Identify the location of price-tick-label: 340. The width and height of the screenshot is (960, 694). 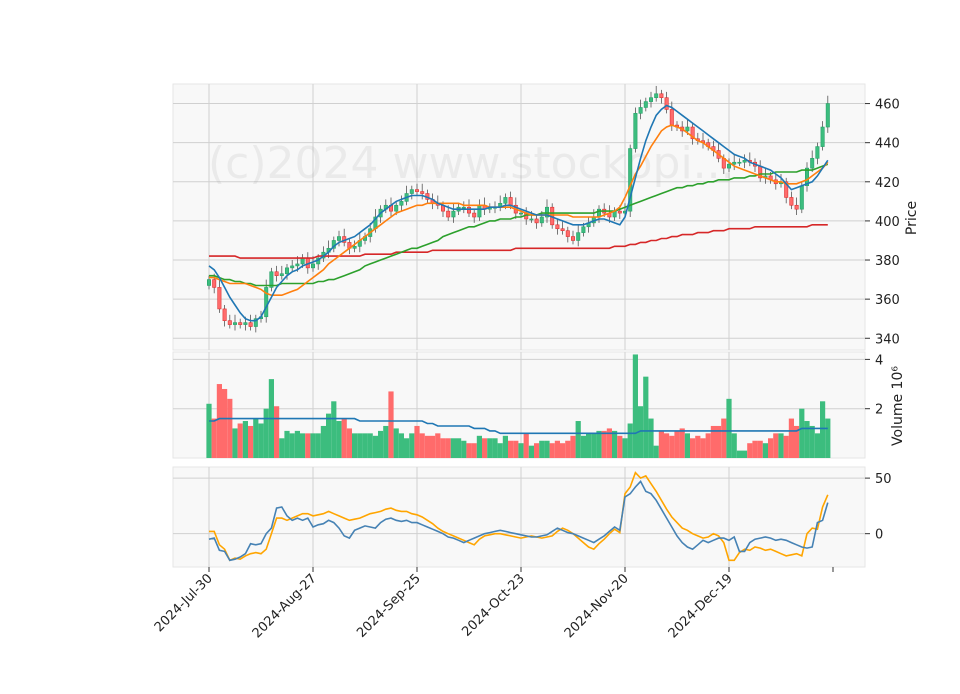
(887, 339).